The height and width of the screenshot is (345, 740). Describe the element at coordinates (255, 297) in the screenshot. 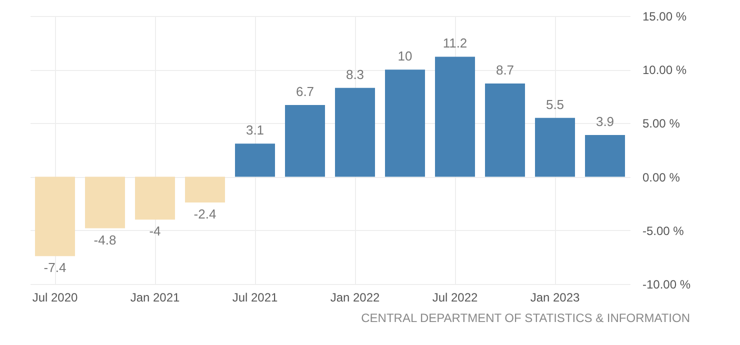

I see `x-tick-label: Jul 2021` at that location.